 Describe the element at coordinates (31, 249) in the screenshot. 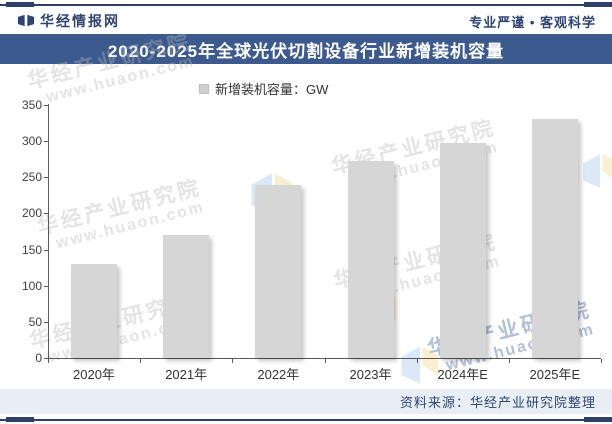

I see `y-axis-tick-label: 150` at that location.